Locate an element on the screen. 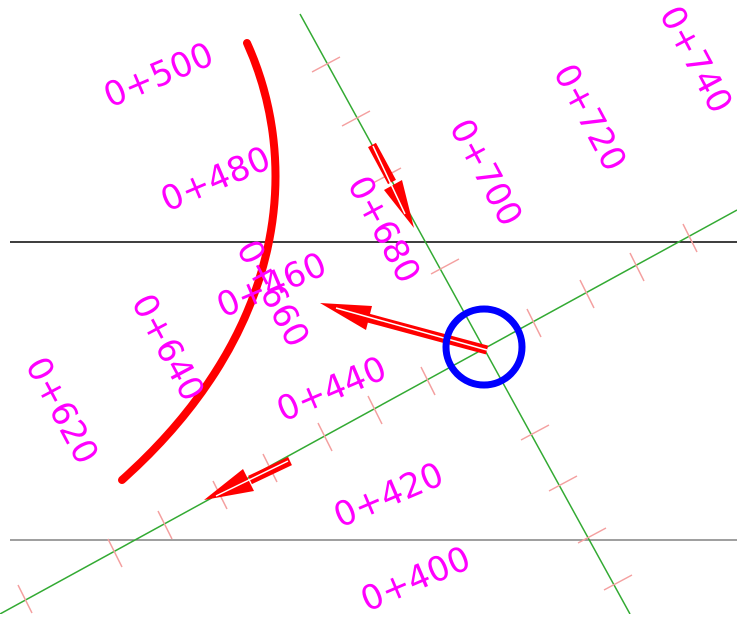  arrow-down-alignment-a is located at coordinates (248, 478).